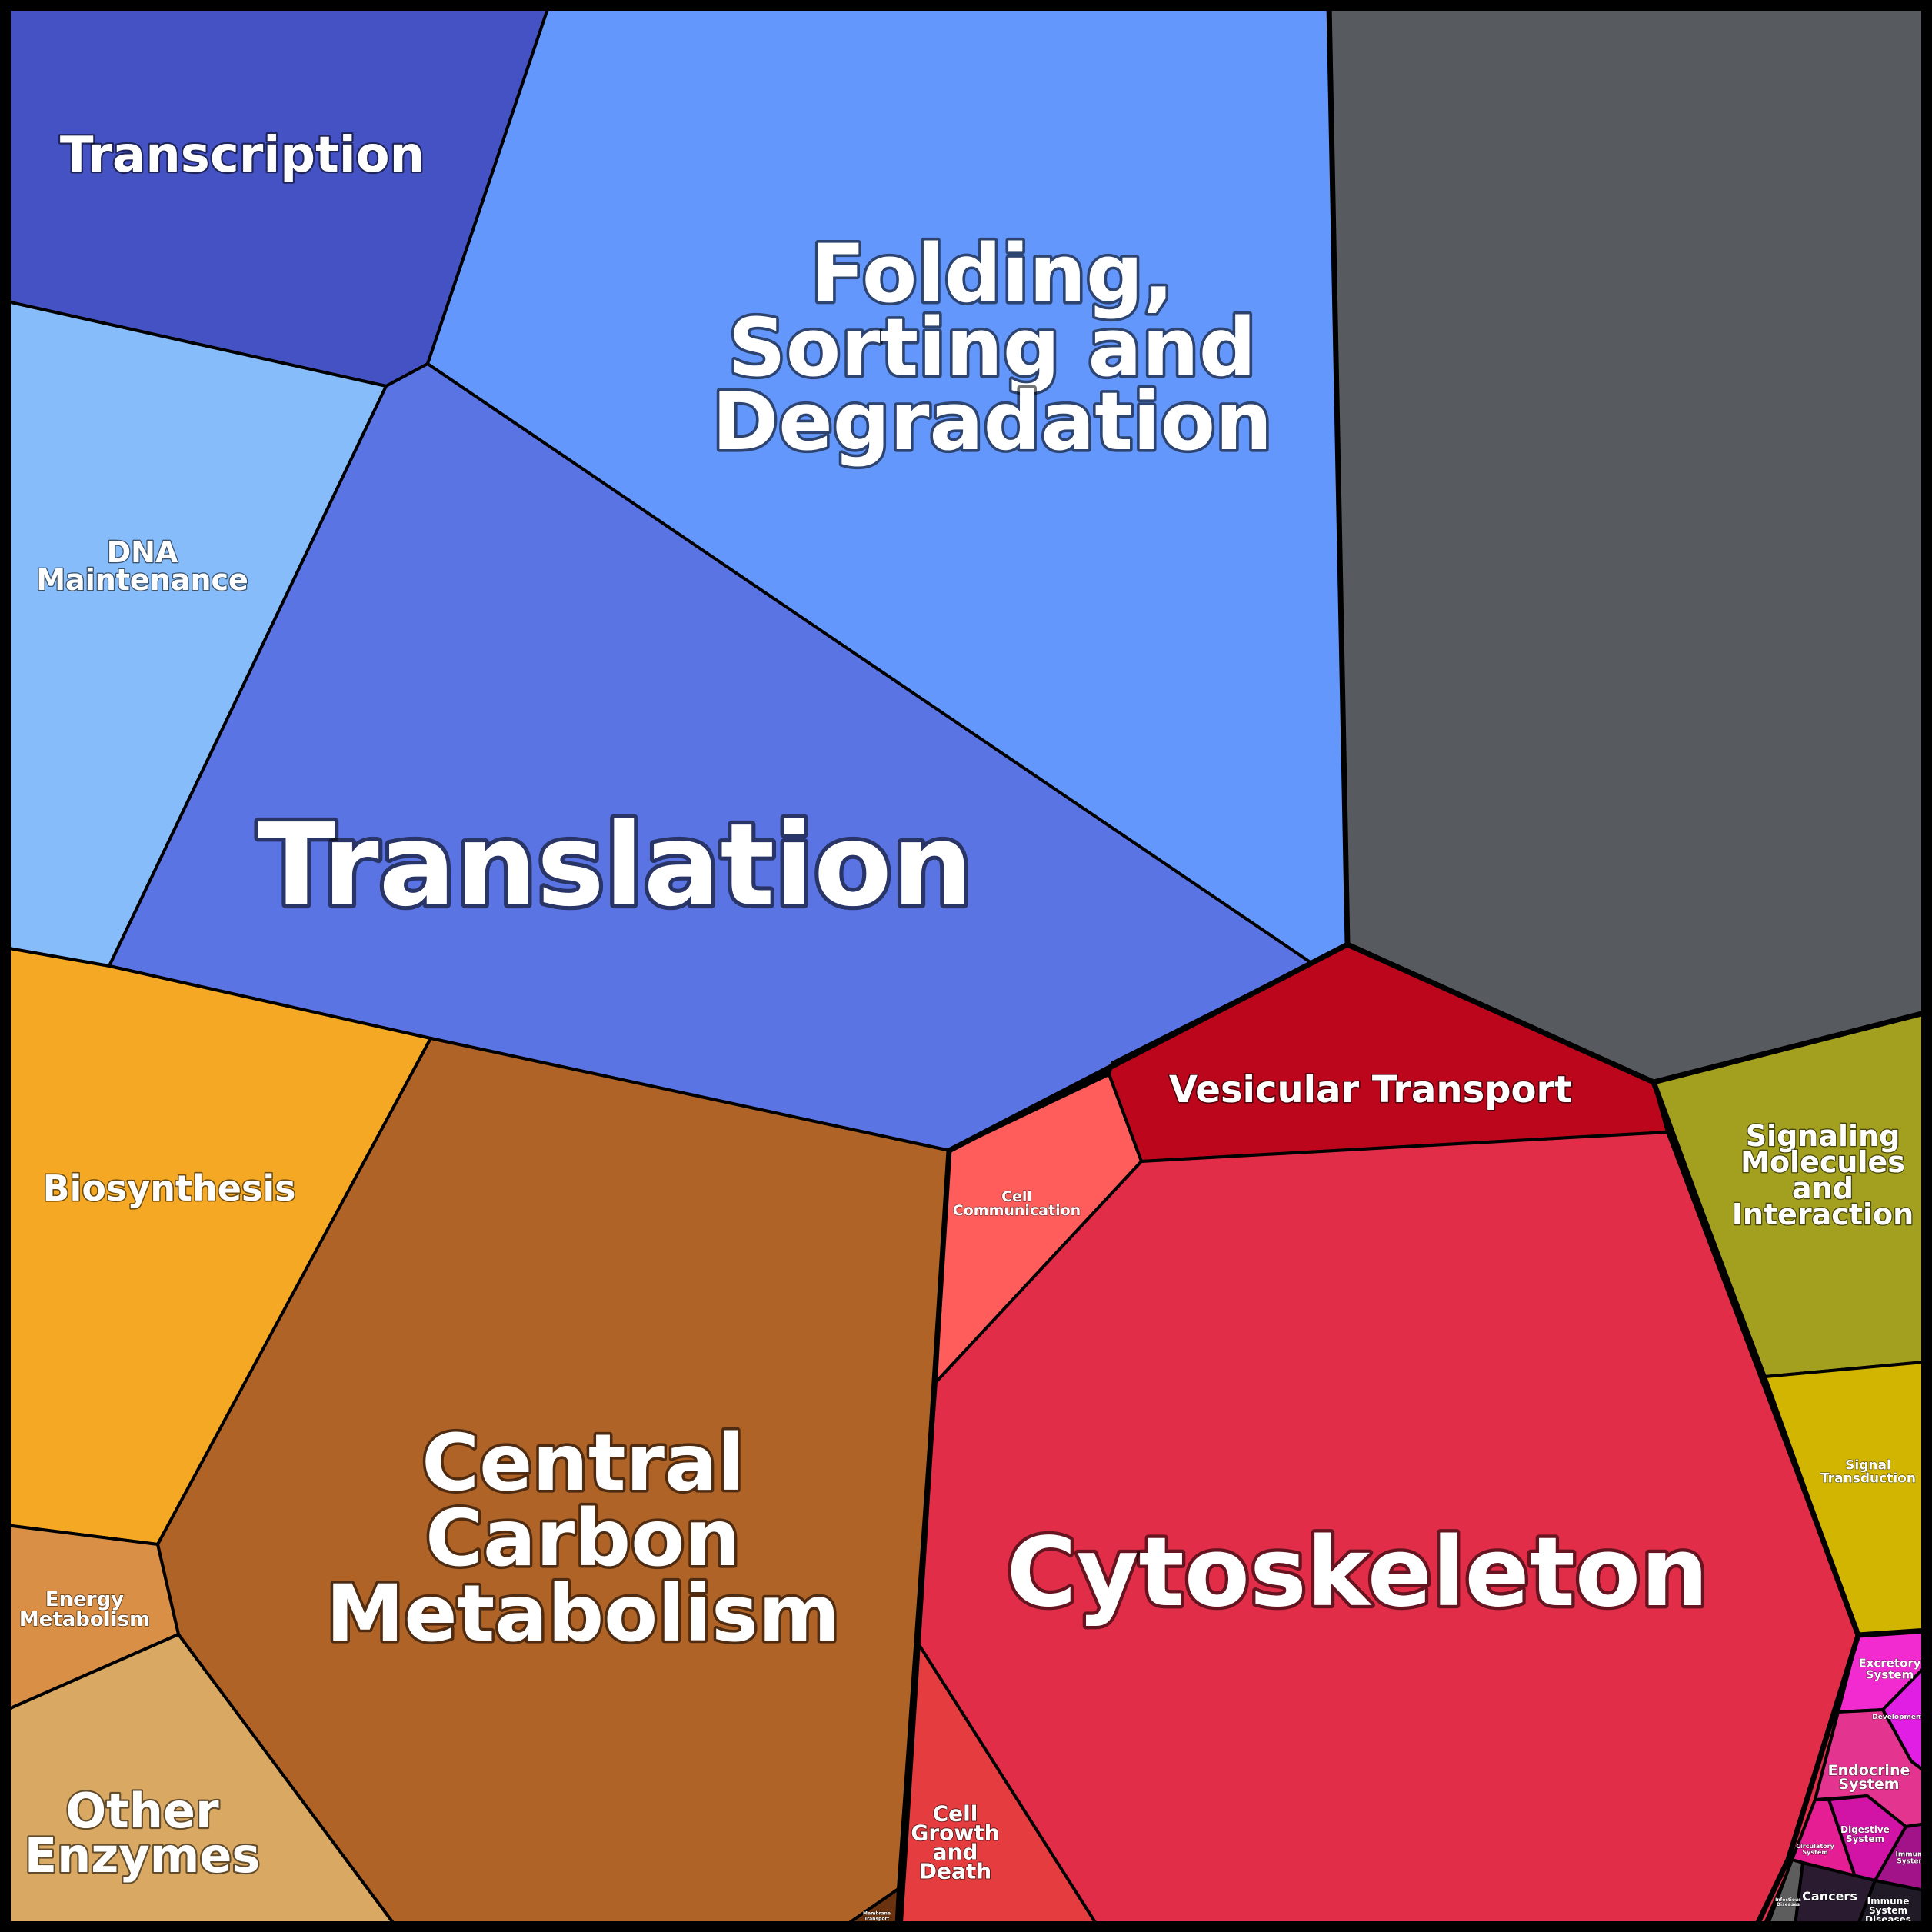  Describe the element at coordinates (1815, 1849) in the screenshot. I see `cell-label-circulatory-system: Circulatory System` at that location.